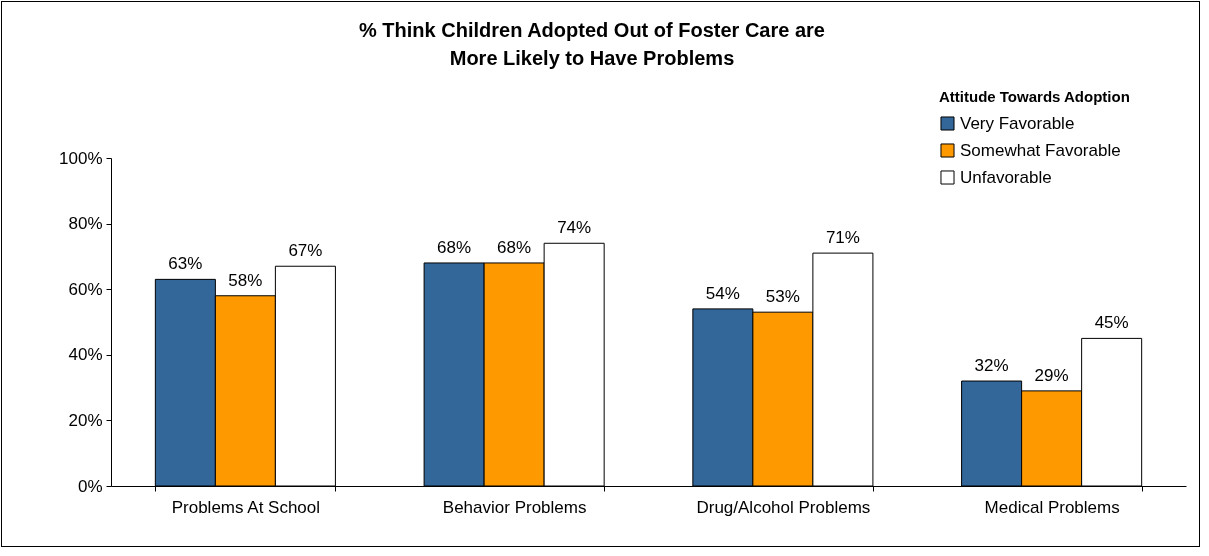  I want to click on data-label: 74%, so click(574, 228).